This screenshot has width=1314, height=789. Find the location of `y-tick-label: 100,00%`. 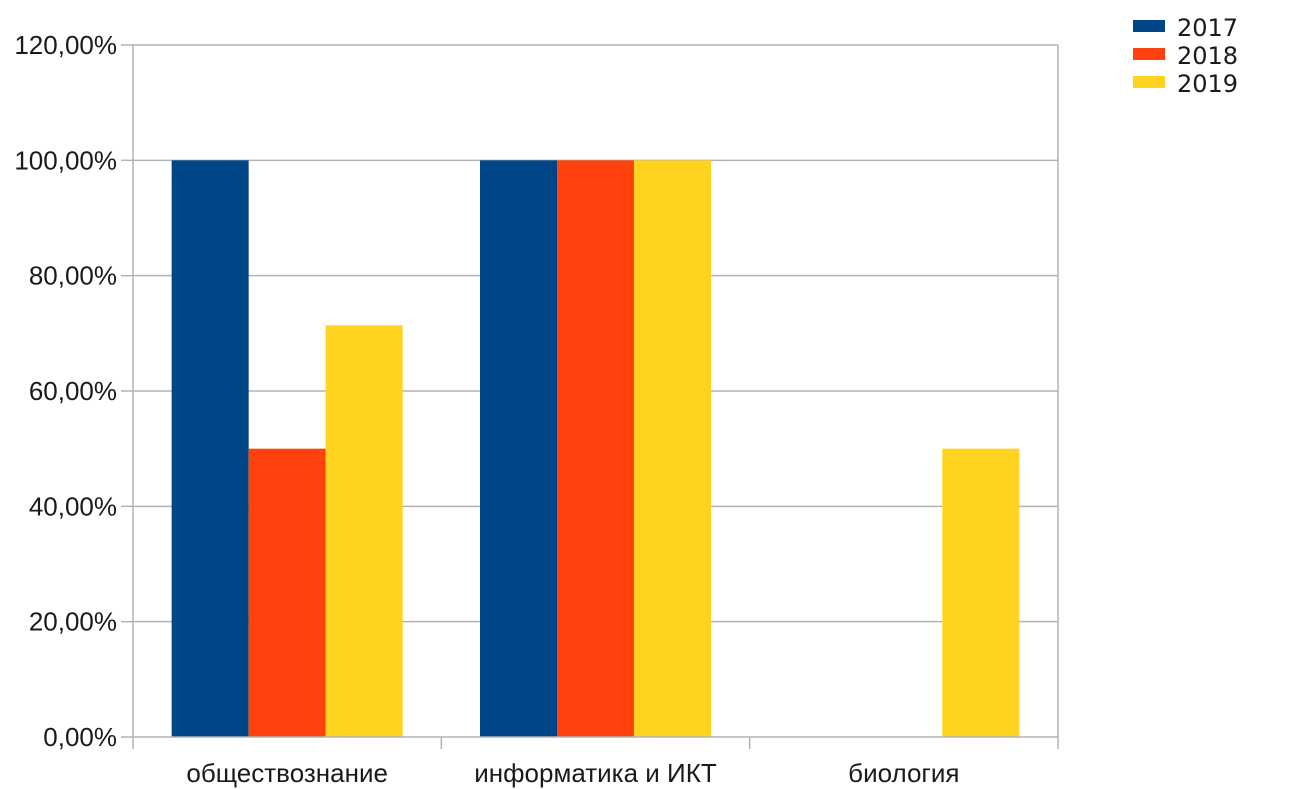

y-tick-label: 100,00% is located at coordinates (65, 160).